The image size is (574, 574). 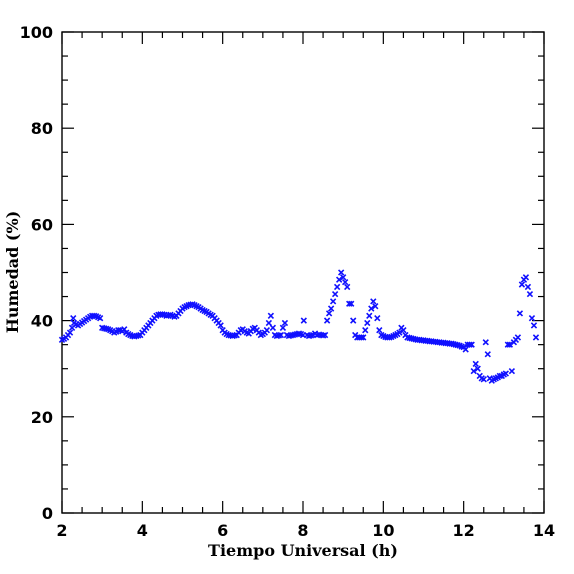 I want to click on x-tick-labels: 2 4 6 8 10 12 14, so click(x=305, y=530).